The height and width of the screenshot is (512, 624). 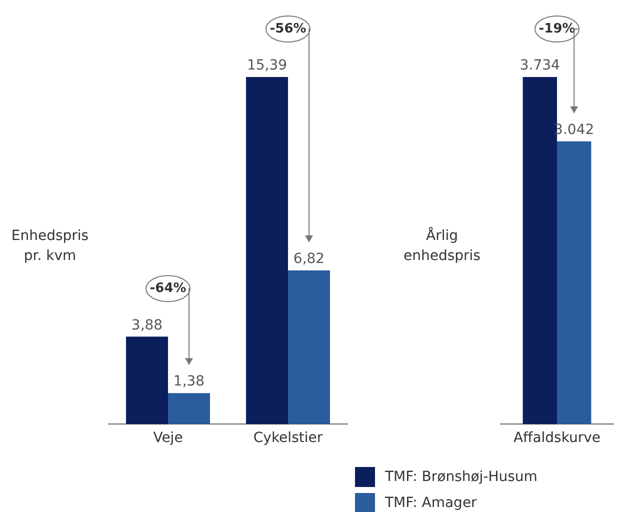 What do you see at coordinates (557, 28) in the screenshot?
I see `text: -19%` at bounding box center [557, 28].